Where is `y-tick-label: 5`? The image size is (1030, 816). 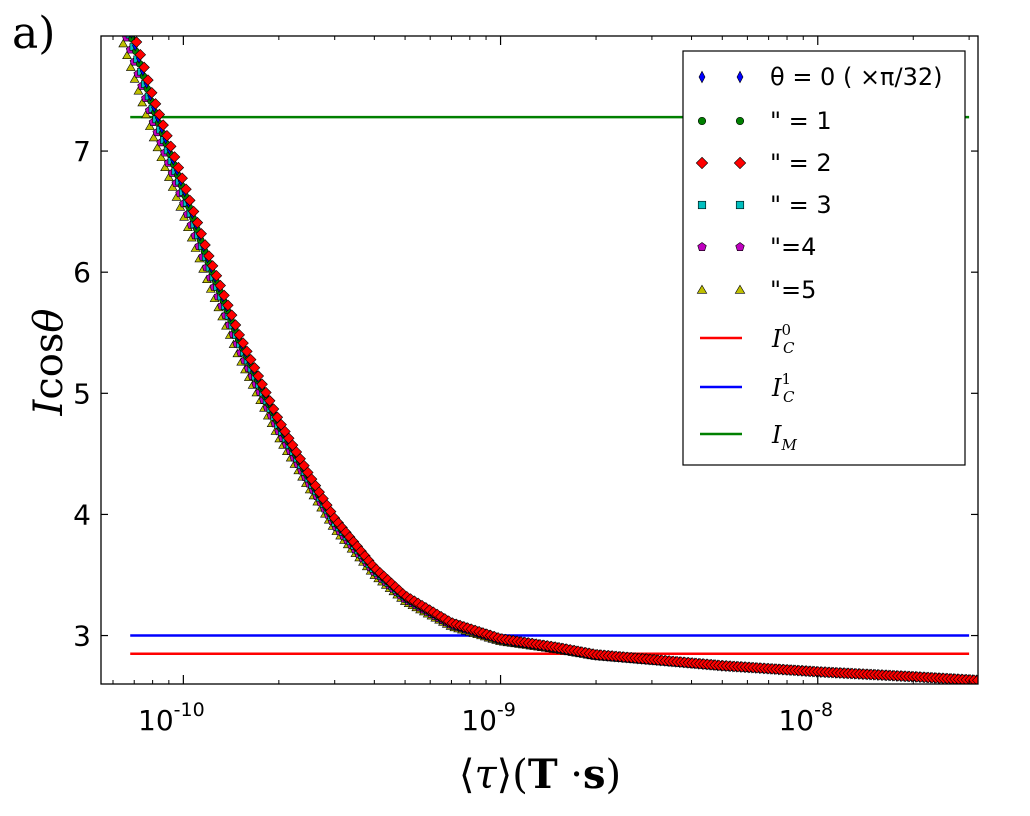 y-tick-label: 5 is located at coordinates (82, 393).